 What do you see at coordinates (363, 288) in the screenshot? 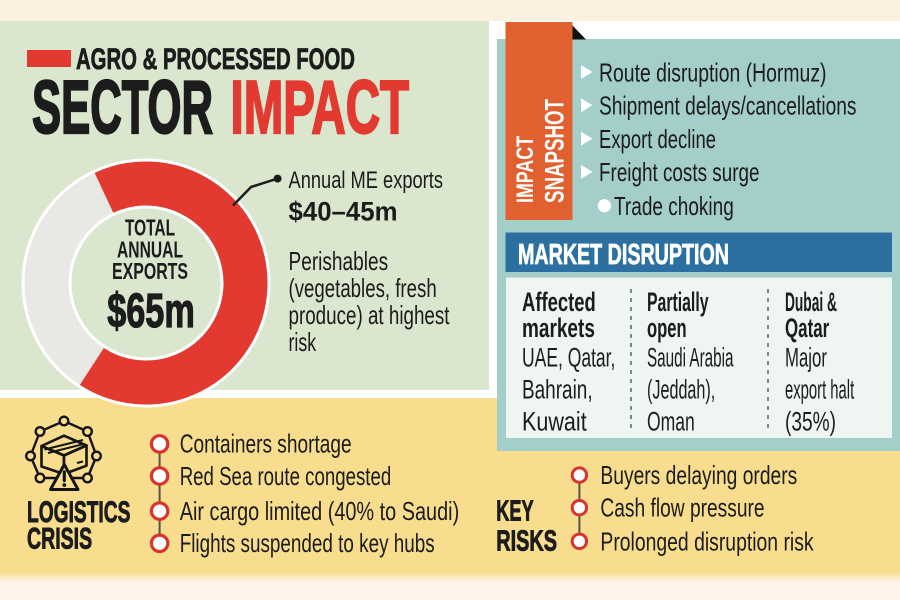
I see `svg-text: (vegetables, fresh` at bounding box center [363, 288].